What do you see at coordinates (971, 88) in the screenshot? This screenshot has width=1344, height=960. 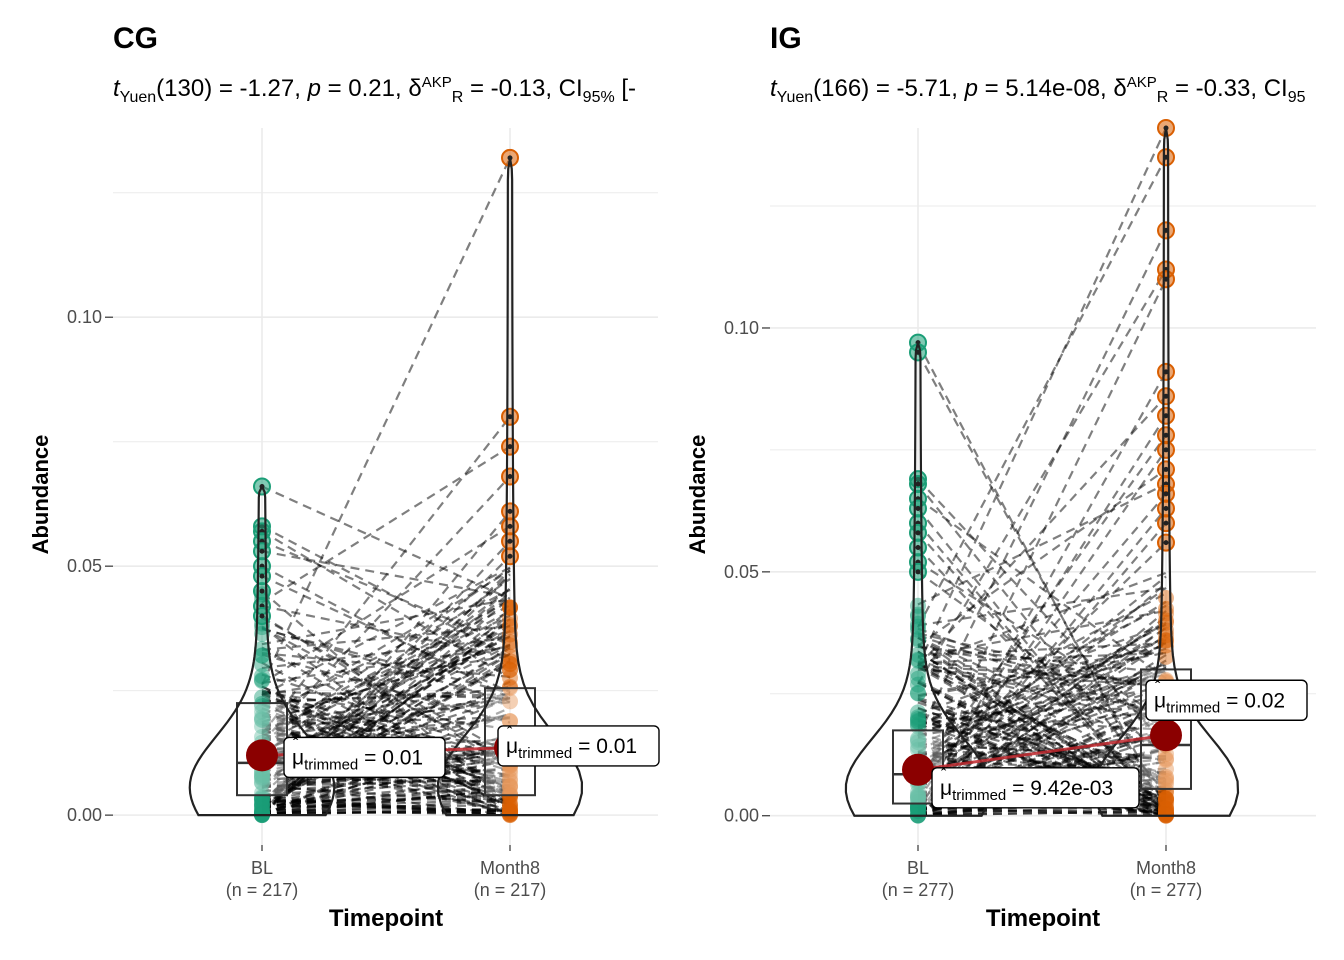 I see `p-symbol: p` at bounding box center [971, 88].